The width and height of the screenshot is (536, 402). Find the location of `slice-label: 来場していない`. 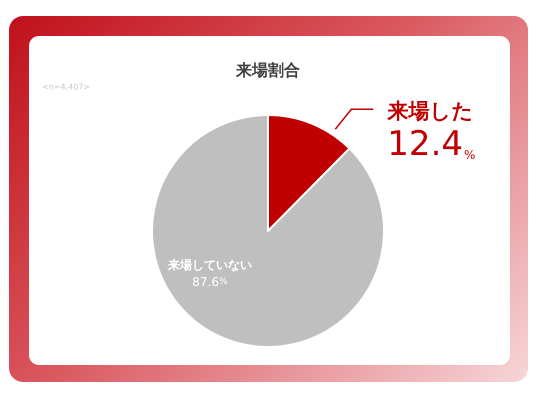

slice-label: 来場していない is located at coordinates (209, 265).